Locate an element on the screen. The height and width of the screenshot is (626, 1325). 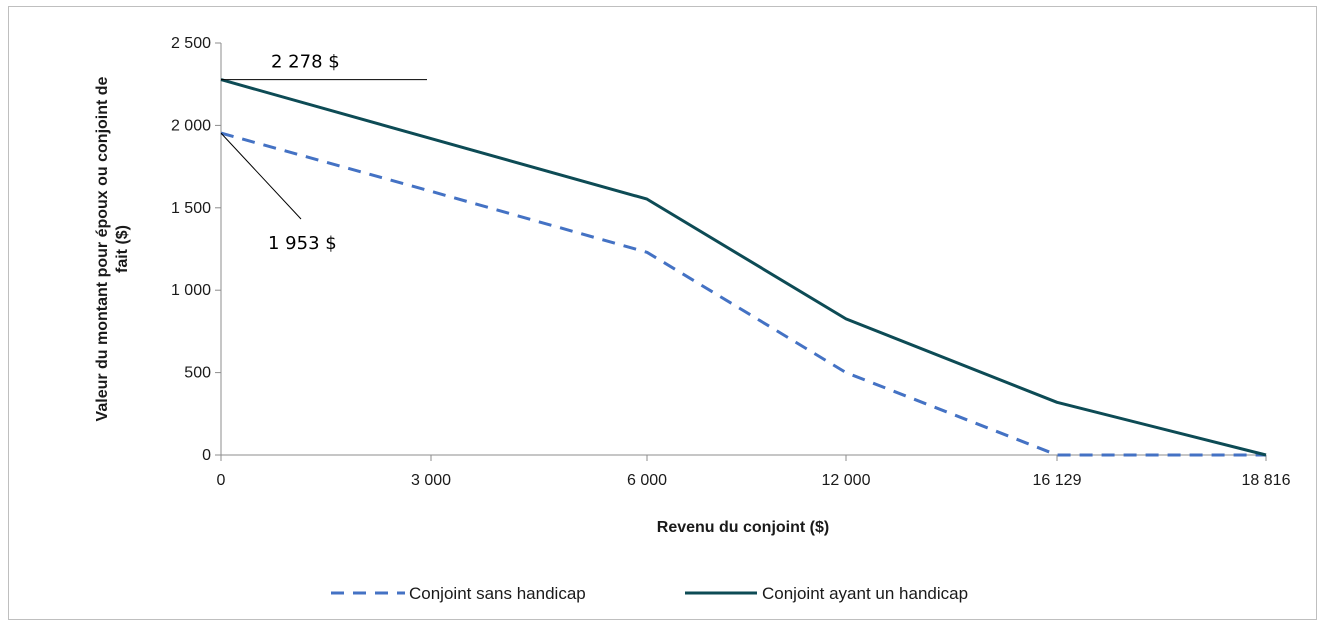
y-tick-label: 1 500 is located at coordinates (191, 208).